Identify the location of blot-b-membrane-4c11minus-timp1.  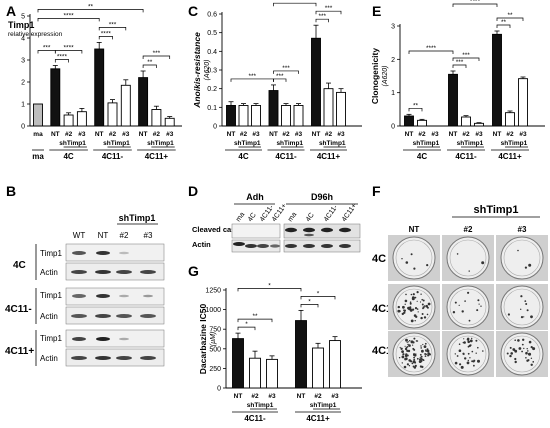
(115, 296).